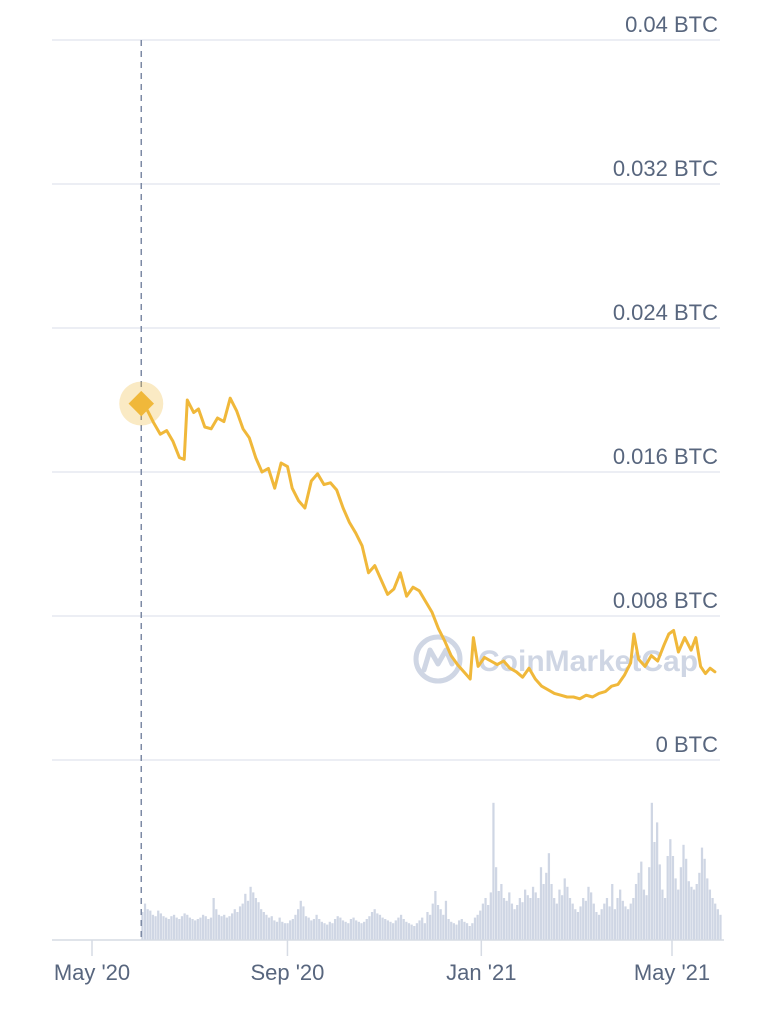  Describe the element at coordinates (672, 972) in the screenshot. I see `x-tick-label: May '21` at that location.